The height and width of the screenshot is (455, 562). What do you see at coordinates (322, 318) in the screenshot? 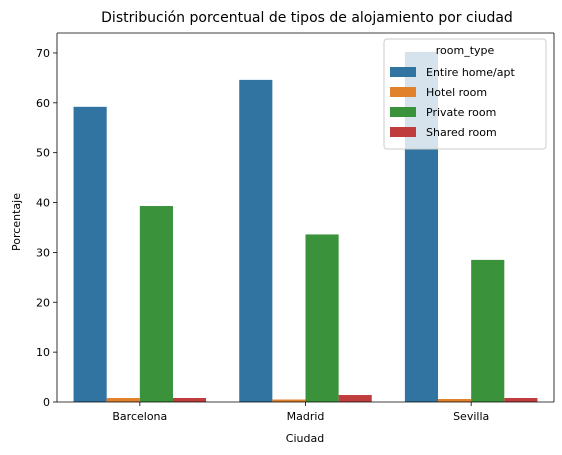
I see `bar-private-room-madrid` at bounding box center [322, 318].